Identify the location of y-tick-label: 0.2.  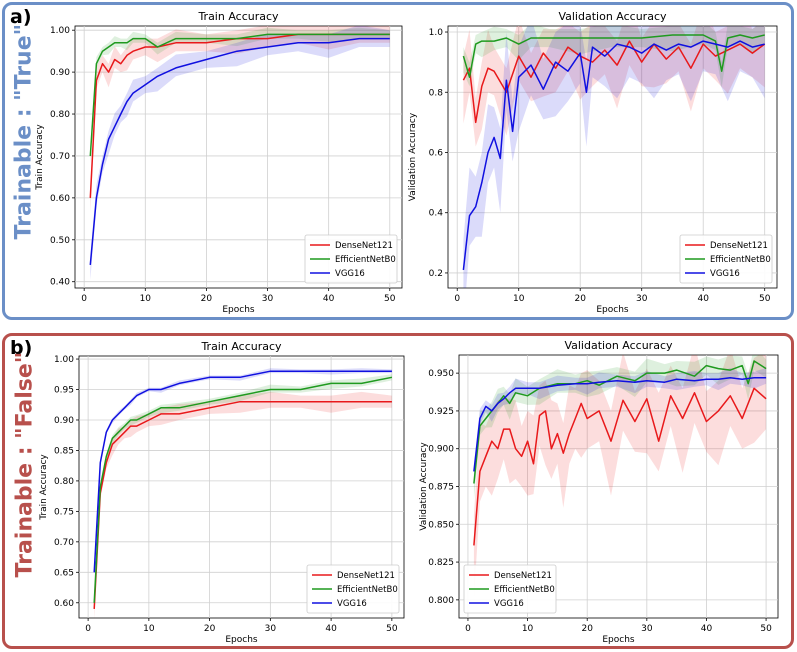
(436, 274).